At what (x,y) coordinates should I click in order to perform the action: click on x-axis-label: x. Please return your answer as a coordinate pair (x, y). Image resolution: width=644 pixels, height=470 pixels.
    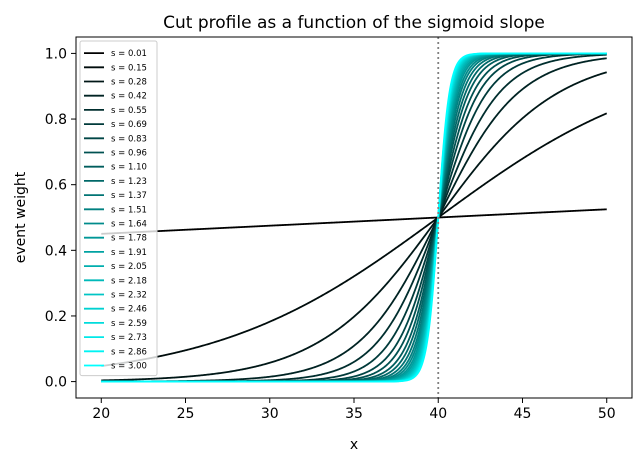
    Looking at the image, I should click on (354, 445).